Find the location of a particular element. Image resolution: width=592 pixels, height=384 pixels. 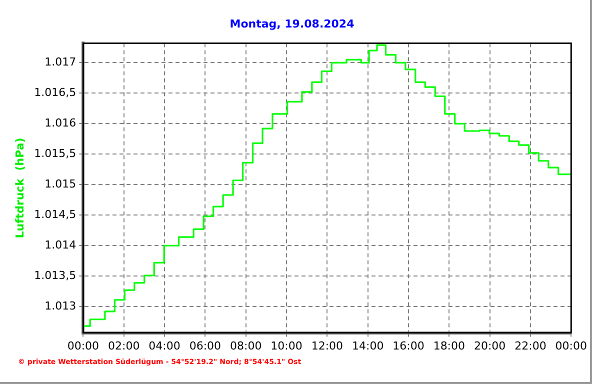

x-tick-label: 14:00 is located at coordinates (368, 345).